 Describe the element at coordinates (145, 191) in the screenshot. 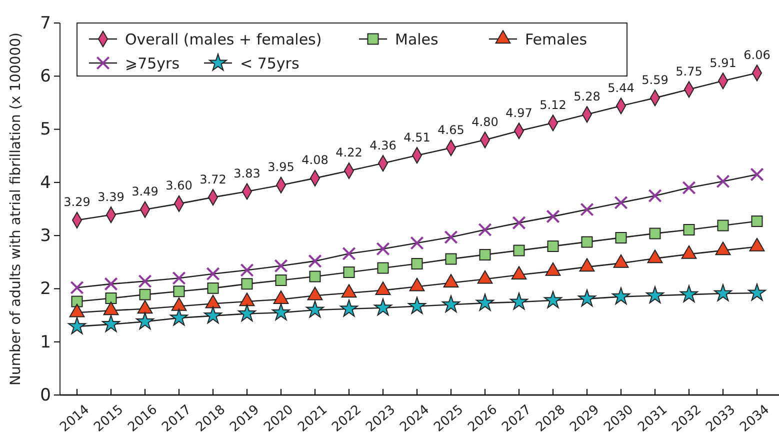

I see `data-label: 3.49` at that location.